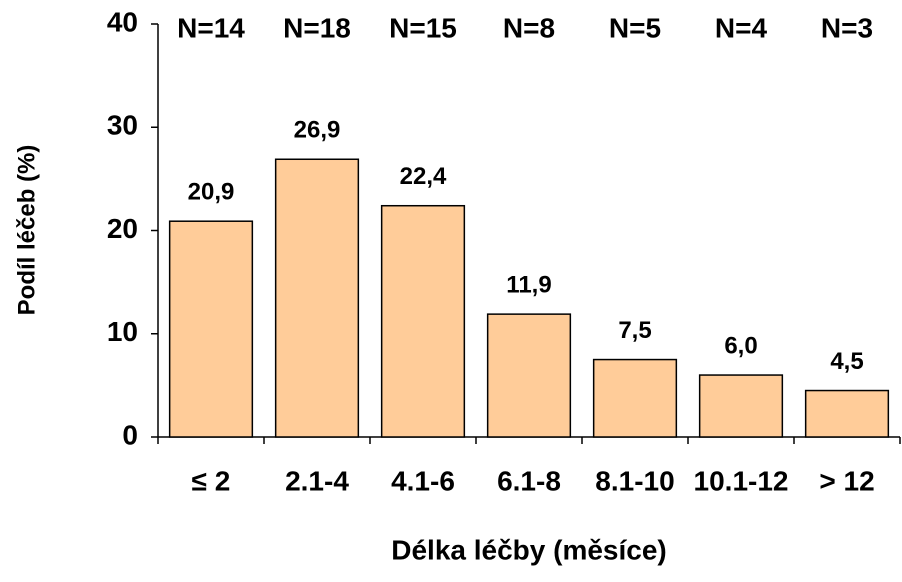 This screenshot has width=902, height=582. I want to click on annotation: N=4, so click(741, 27).